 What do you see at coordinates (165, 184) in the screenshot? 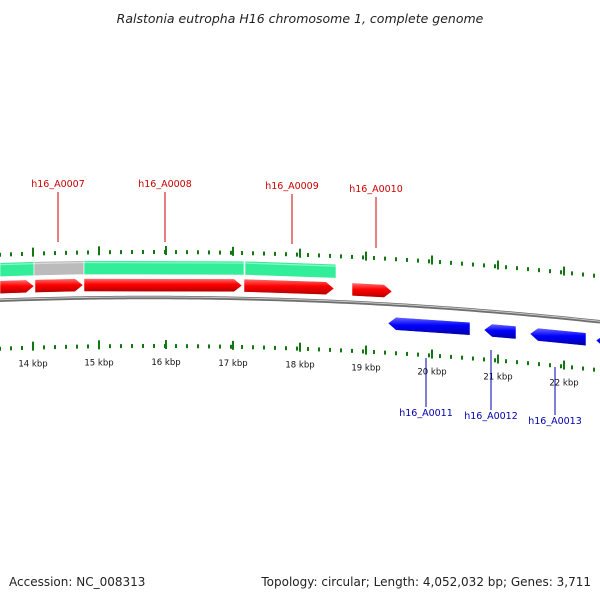
I see `forward-gene-label: h16_A0008` at bounding box center [165, 184].